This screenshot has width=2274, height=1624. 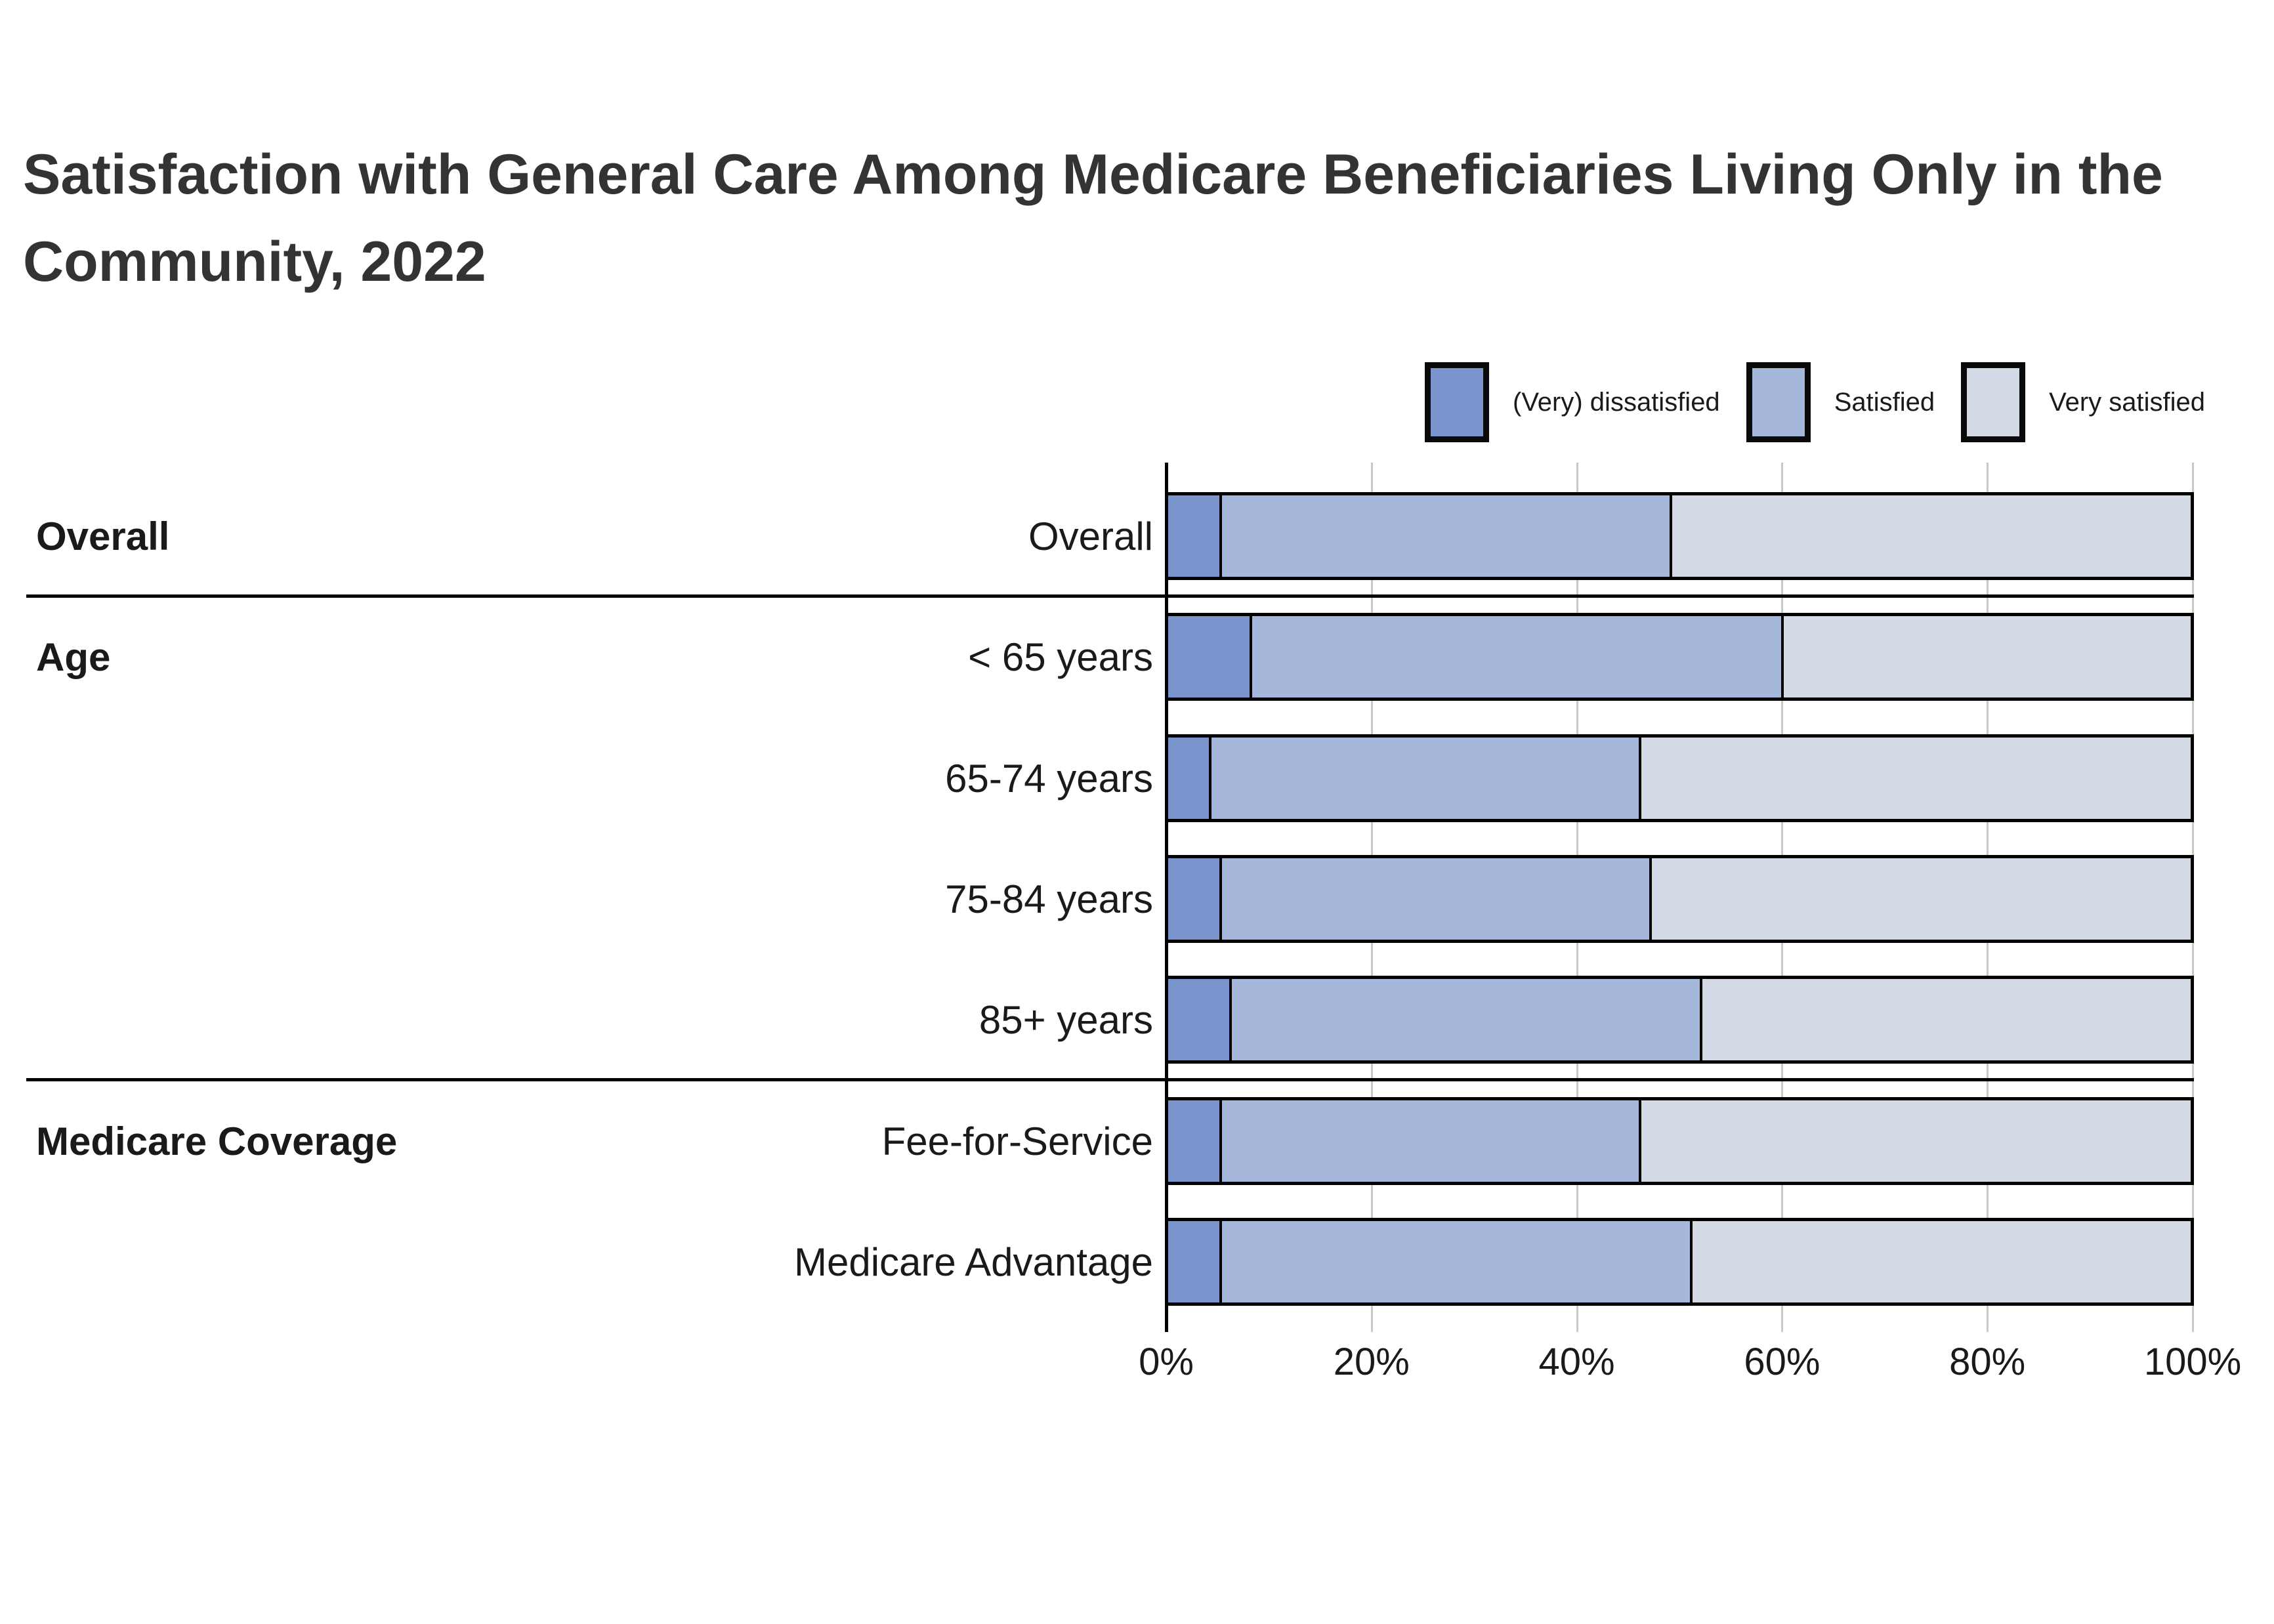 I want to click on bar-75-84-years, so click(x=1679, y=899).